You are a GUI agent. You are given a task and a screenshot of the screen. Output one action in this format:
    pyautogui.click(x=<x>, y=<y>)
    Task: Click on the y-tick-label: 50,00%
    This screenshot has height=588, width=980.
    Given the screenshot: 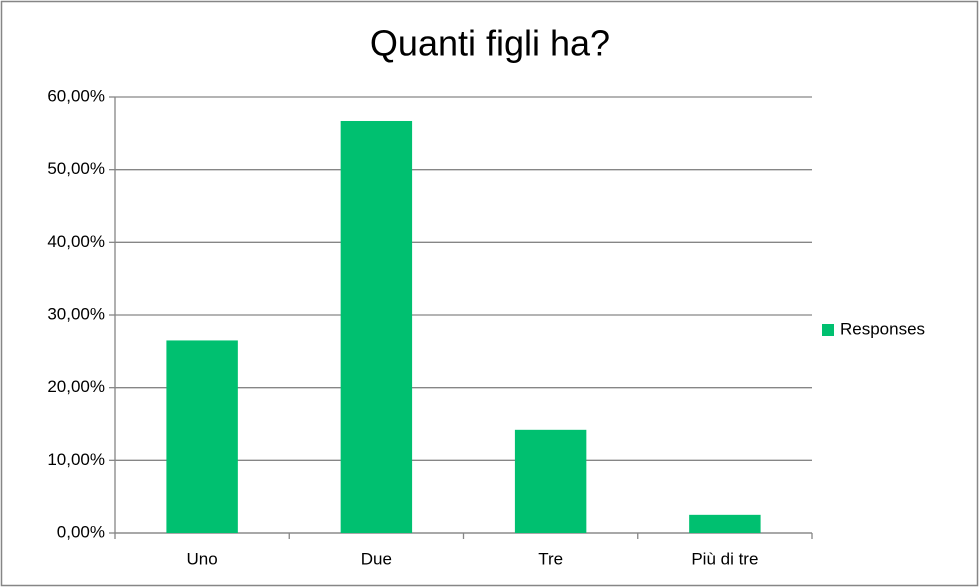 What is the action you would take?
    pyautogui.click(x=76, y=168)
    